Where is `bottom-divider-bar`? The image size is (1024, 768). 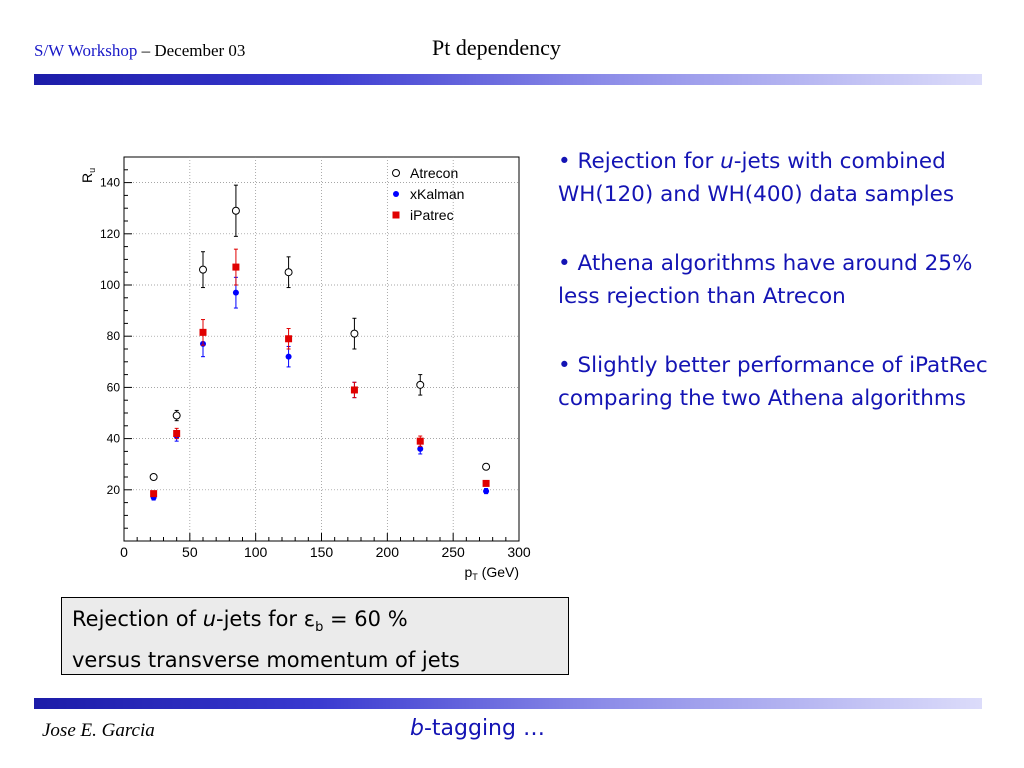 bottom-divider-bar is located at coordinates (508, 703).